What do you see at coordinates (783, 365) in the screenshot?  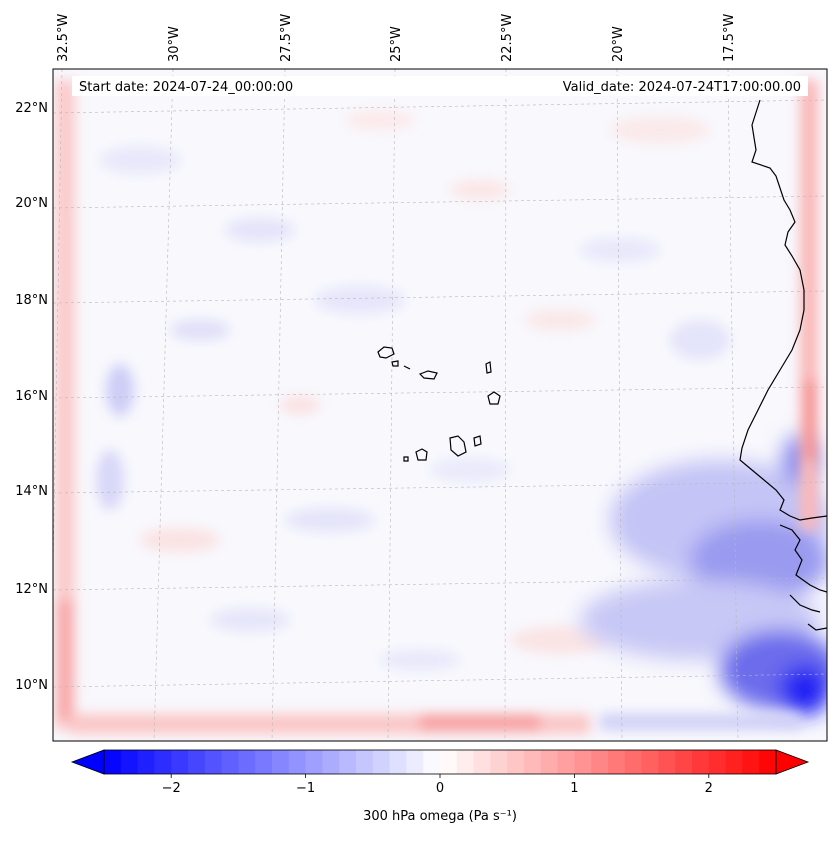 I see `coastline` at bounding box center [783, 365].